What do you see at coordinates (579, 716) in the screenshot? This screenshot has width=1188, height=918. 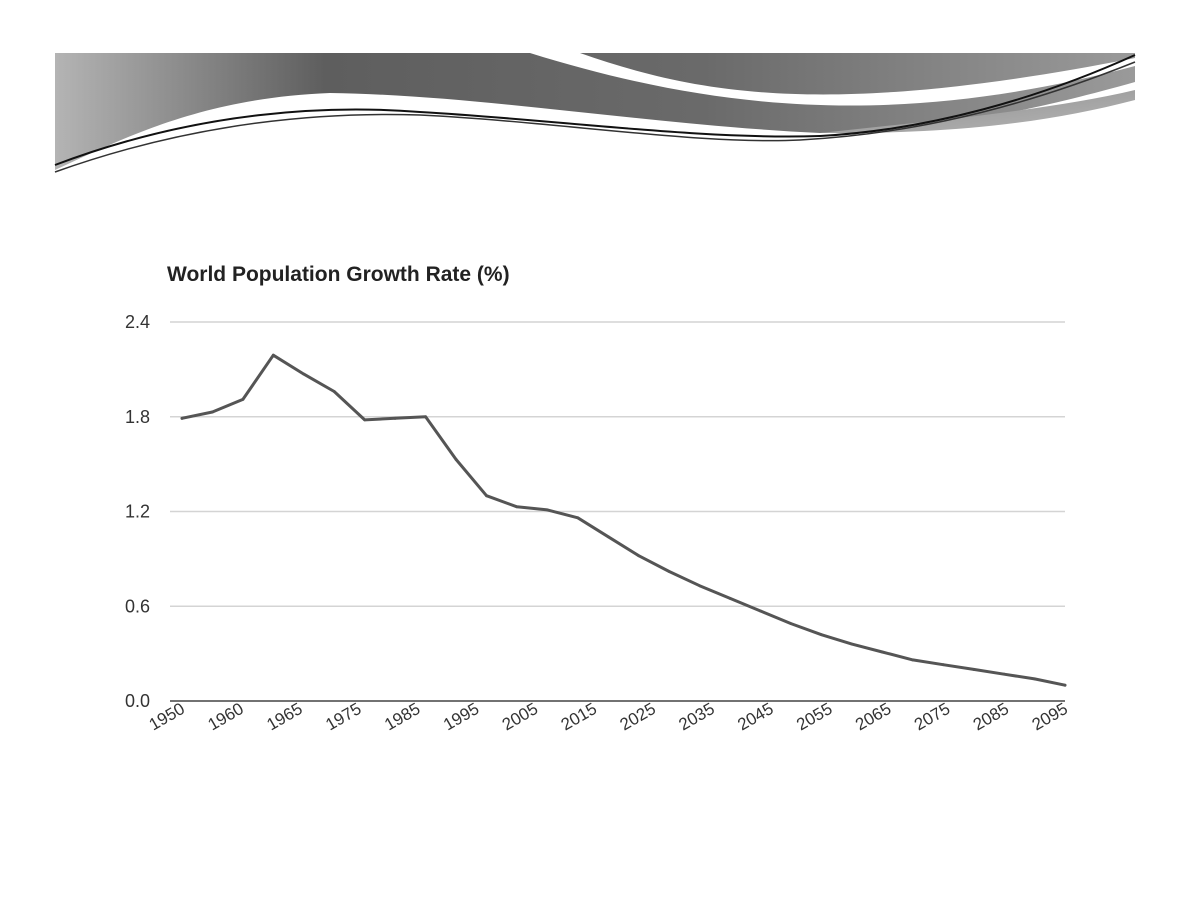 I see `x-tick-label: 2015` at bounding box center [579, 716].